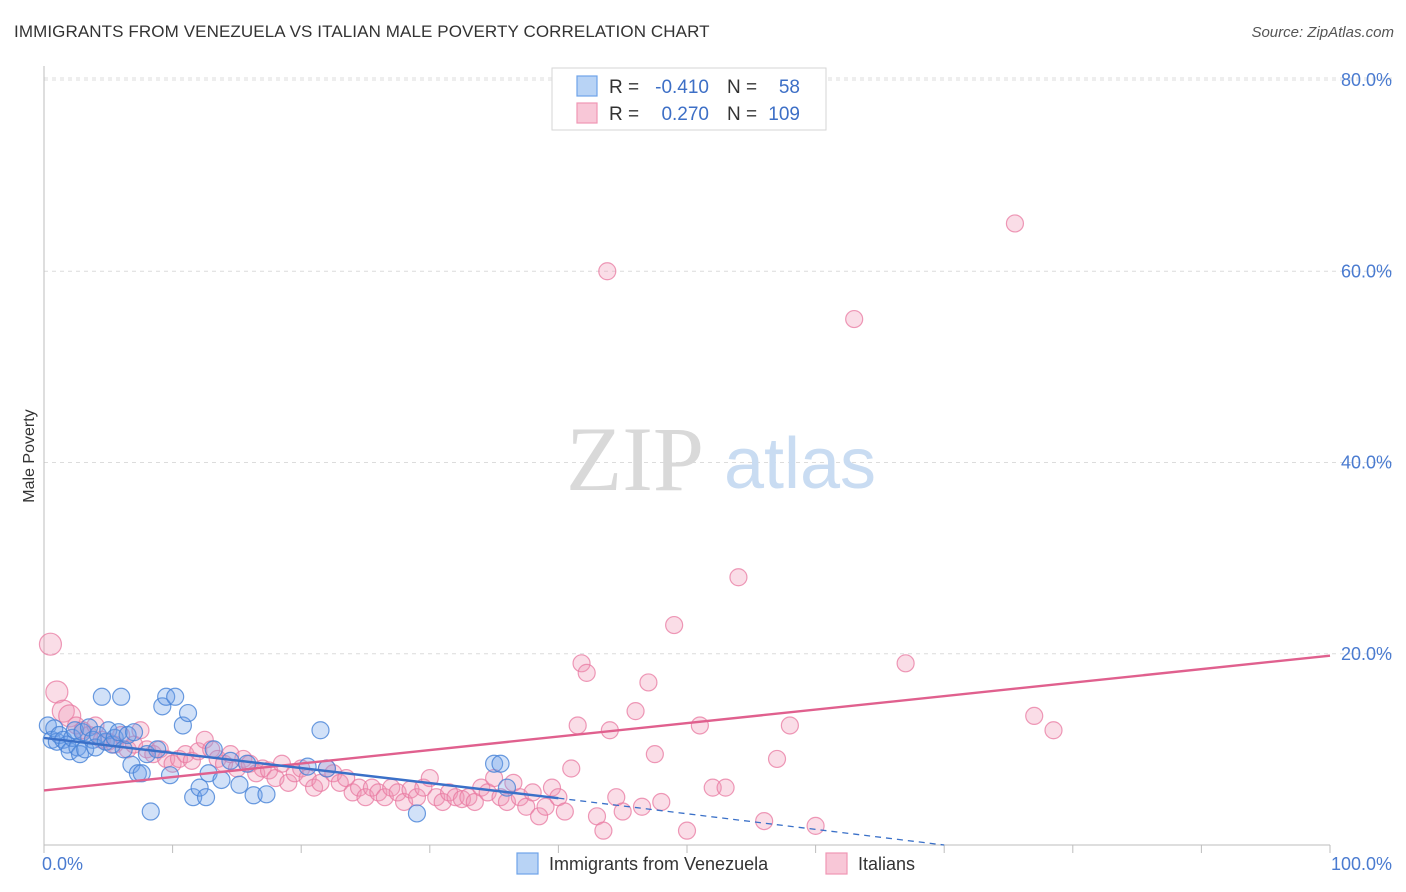 The width and height of the screenshot is (1406, 892). I want to click on stats-n-label-venezuela: N =, so click(742, 87).